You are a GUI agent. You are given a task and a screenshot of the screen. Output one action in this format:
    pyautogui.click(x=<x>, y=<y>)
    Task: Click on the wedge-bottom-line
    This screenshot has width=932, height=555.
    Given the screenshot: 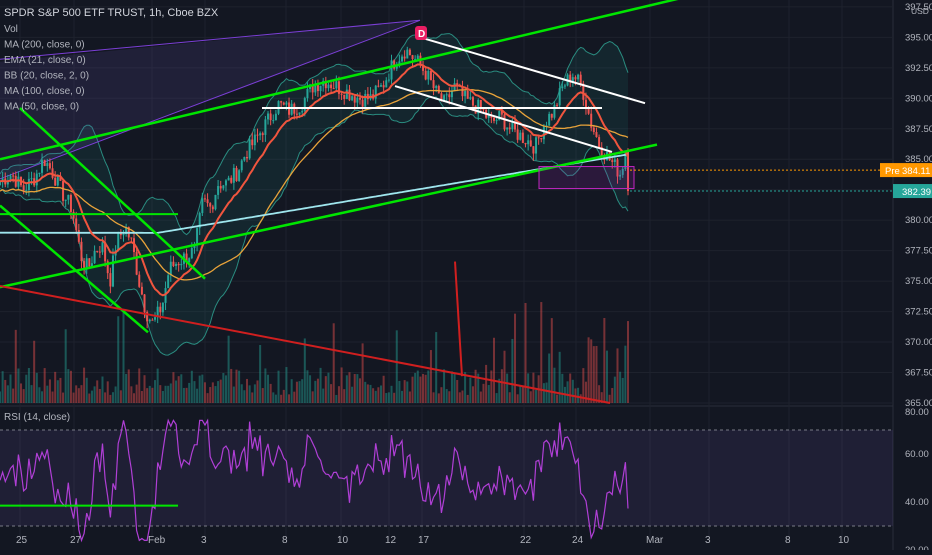 What is the action you would take?
    pyautogui.click(x=210, y=99)
    